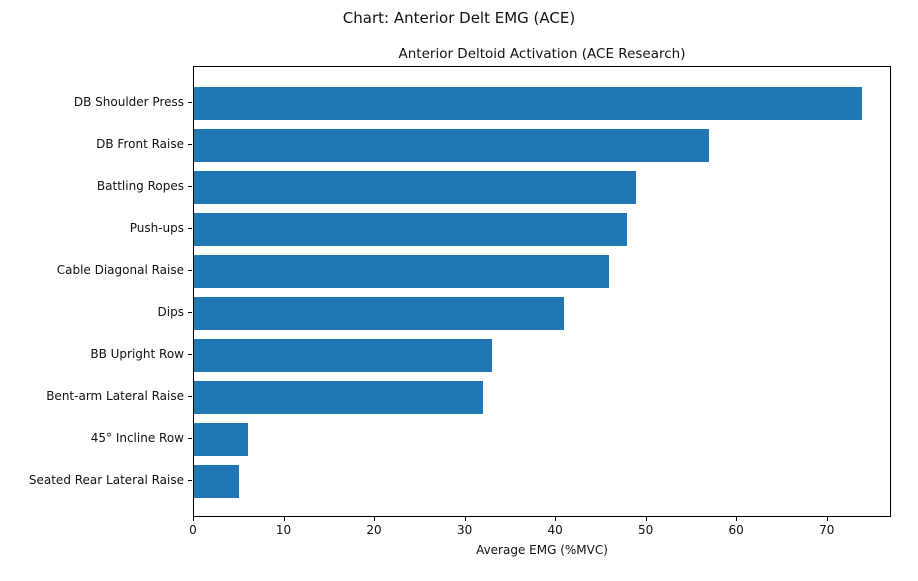 Image resolution: width=918 pixels, height=581 pixels. I want to click on x-tick-label: 50, so click(646, 530).